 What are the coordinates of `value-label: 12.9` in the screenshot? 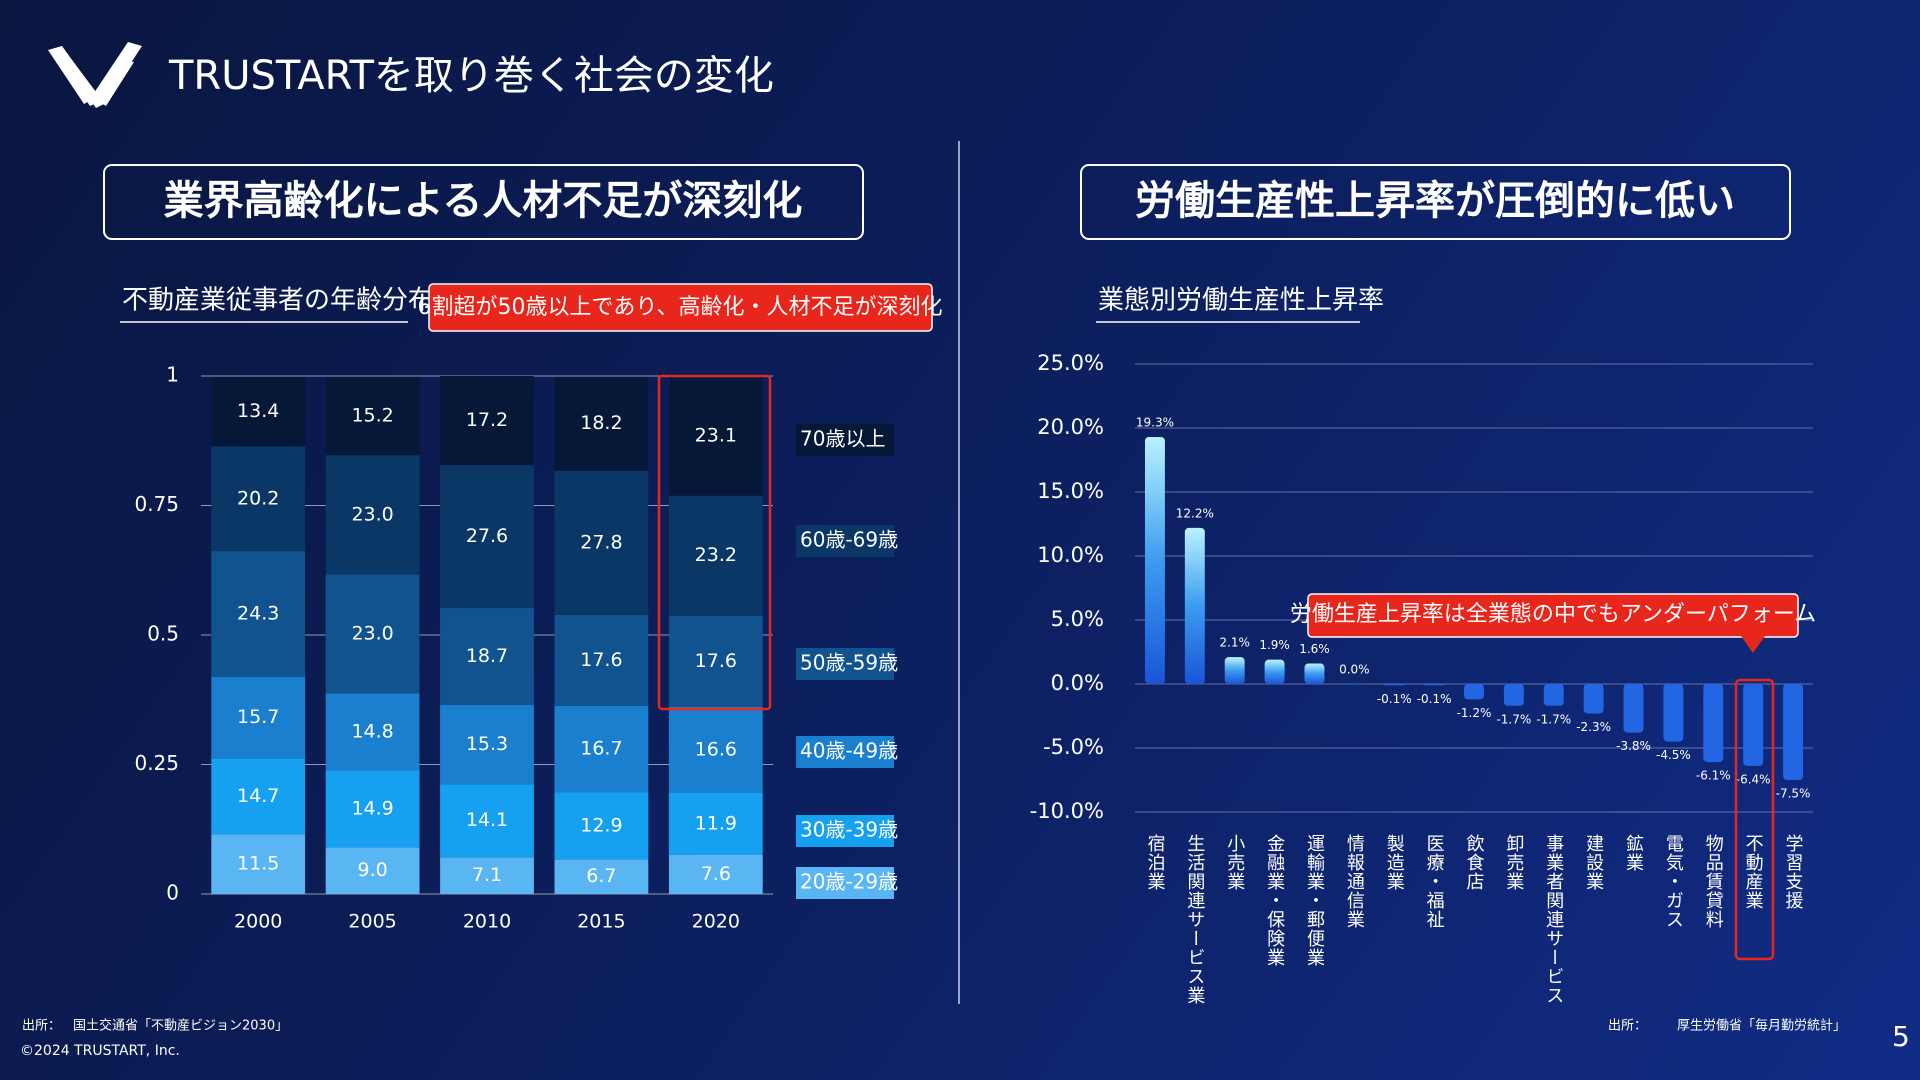 It's located at (601, 825).